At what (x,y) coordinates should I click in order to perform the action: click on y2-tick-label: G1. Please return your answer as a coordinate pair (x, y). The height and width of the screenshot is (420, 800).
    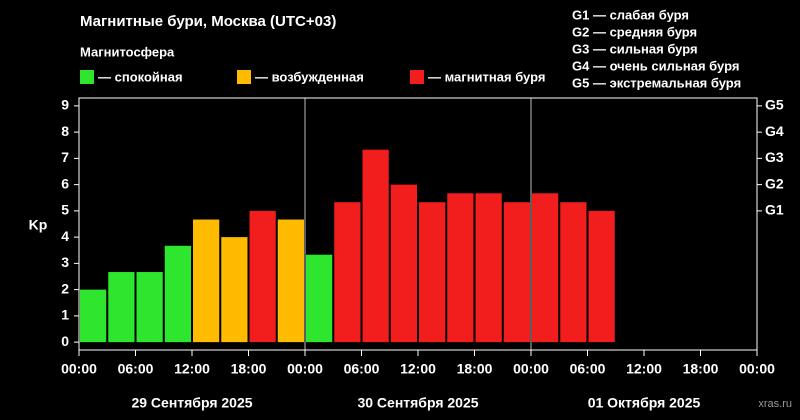
    Looking at the image, I should click on (774, 210).